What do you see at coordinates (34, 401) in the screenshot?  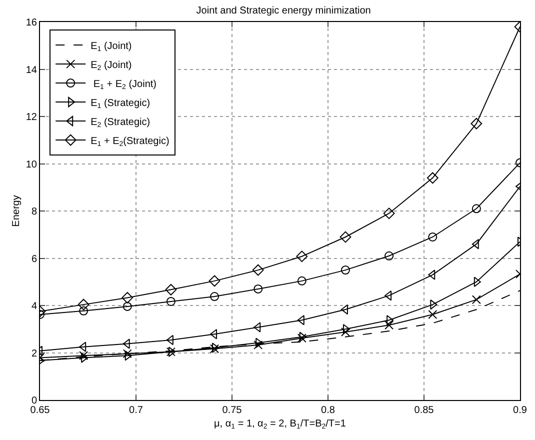 I see `y-tick-label: 0` at bounding box center [34, 401].